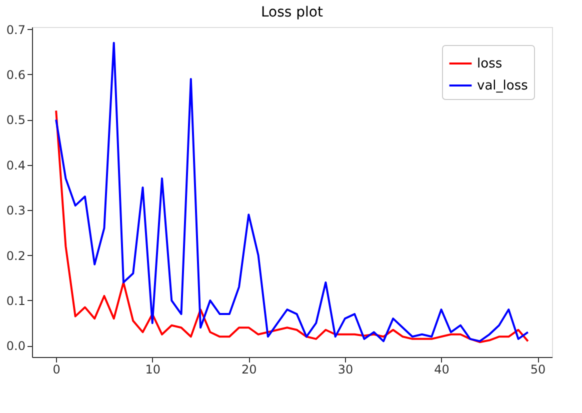 This screenshot has width=582, height=413. I want to click on x-tick-label: 0, so click(56, 369).